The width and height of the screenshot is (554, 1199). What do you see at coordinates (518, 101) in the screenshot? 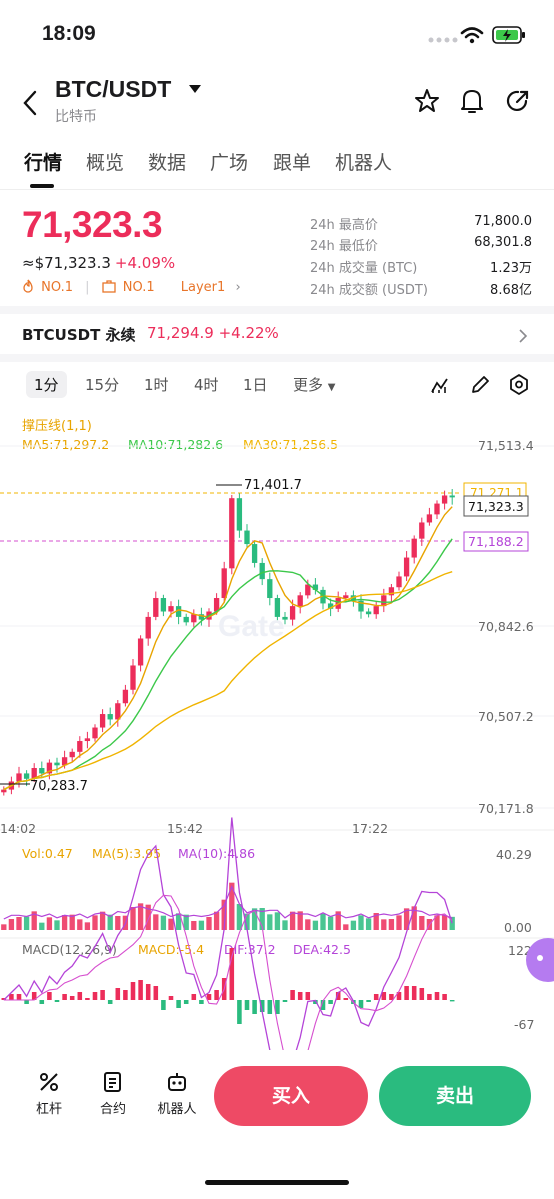
I see `share-icon` at bounding box center [518, 101].